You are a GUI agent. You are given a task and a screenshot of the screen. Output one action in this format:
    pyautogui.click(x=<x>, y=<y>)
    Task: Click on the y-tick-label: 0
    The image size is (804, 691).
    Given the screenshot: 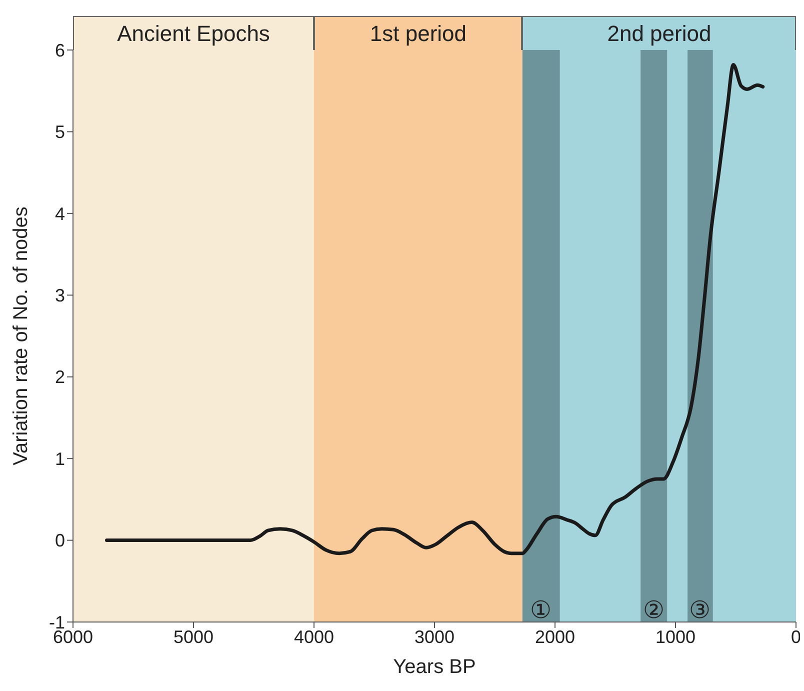 What is the action you would take?
    pyautogui.click(x=59, y=540)
    